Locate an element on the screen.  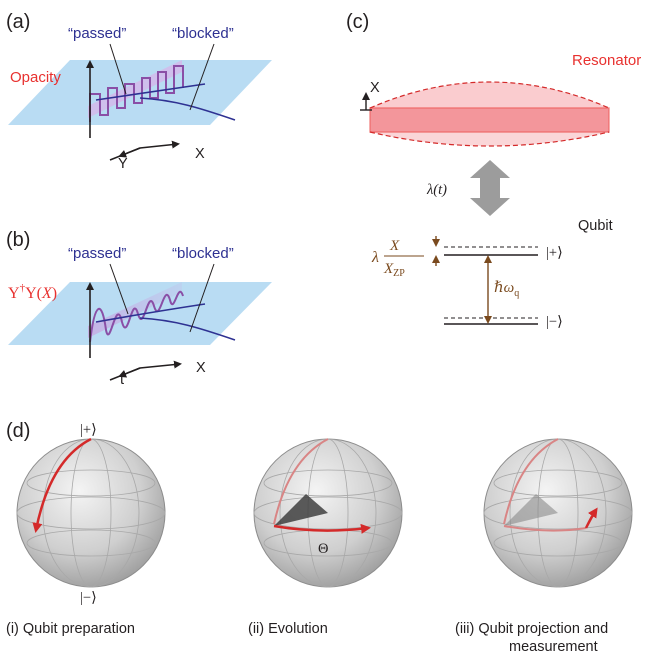
sphere-i-ket-plus: |+⟩ is located at coordinates (88, 430).